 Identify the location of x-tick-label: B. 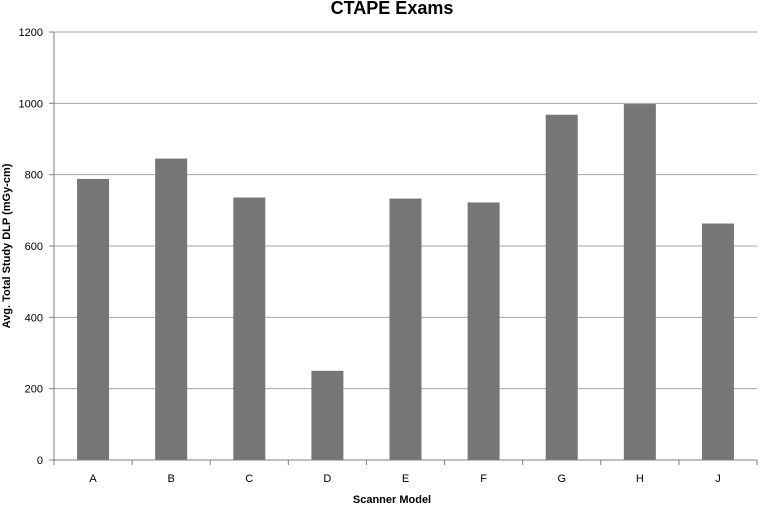
(170, 479).